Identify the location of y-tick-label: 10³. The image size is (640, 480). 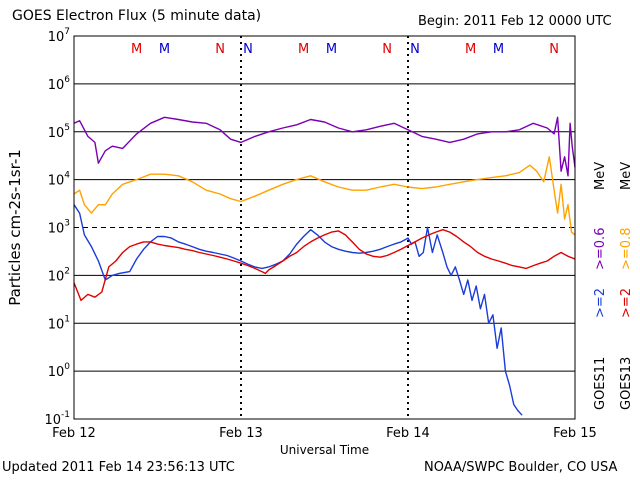
(59, 228).